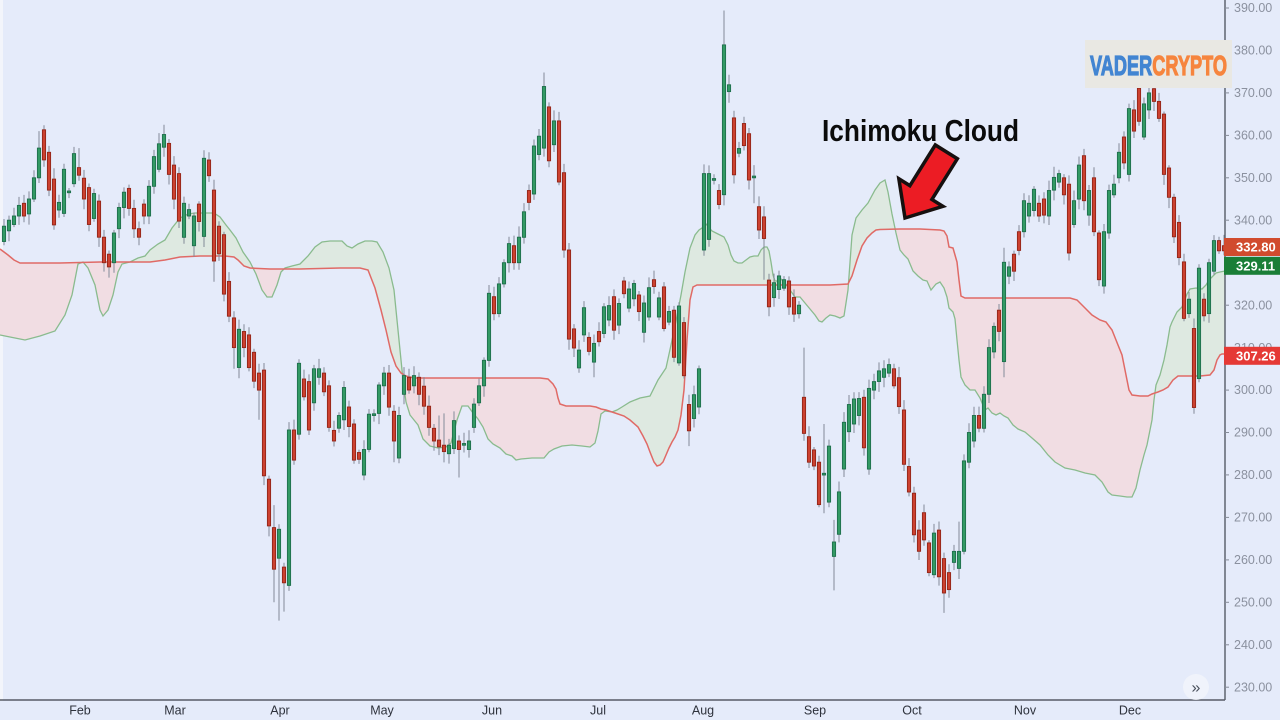  What do you see at coordinates (80, 711) in the screenshot?
I see `svg-text: Feb` at bounding box center [80, 711].